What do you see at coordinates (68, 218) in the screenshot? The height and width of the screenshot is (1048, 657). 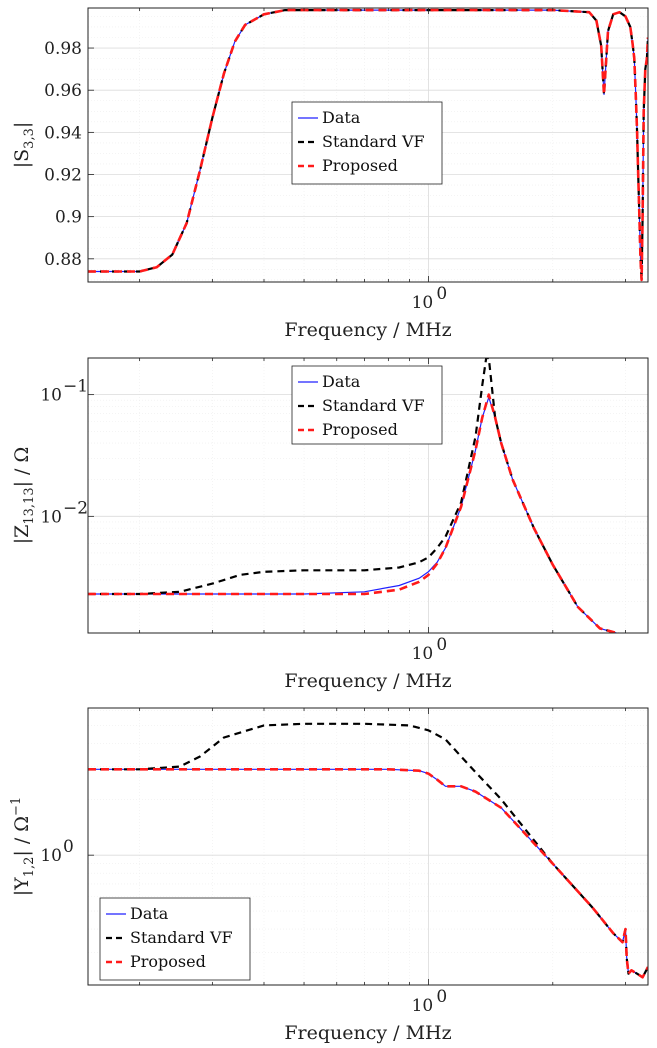 I see `y-tick-label: 0.9` at bounding box center [68, 218].